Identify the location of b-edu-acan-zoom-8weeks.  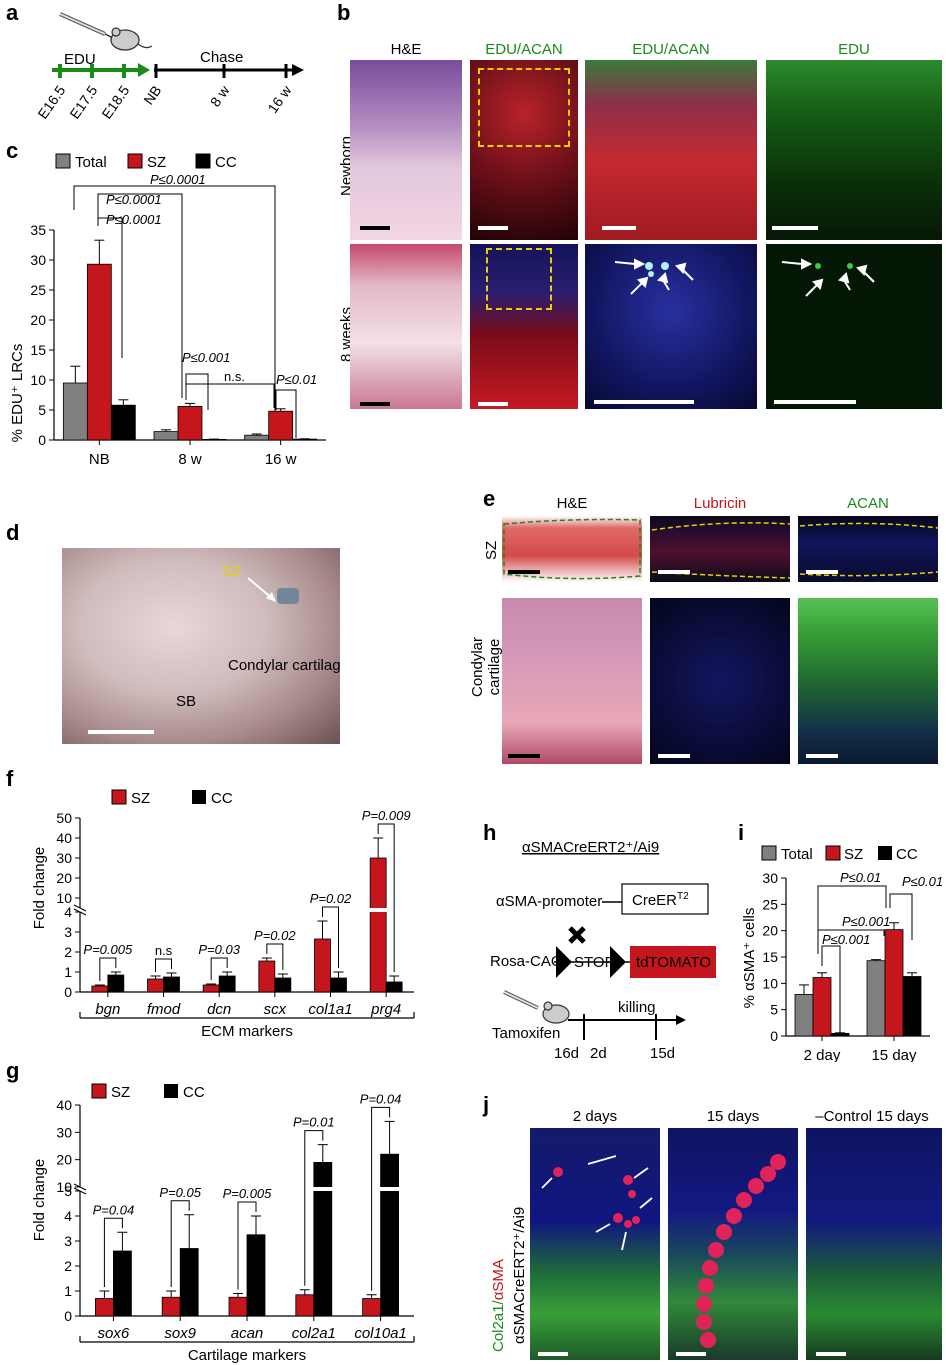
(671, 326).